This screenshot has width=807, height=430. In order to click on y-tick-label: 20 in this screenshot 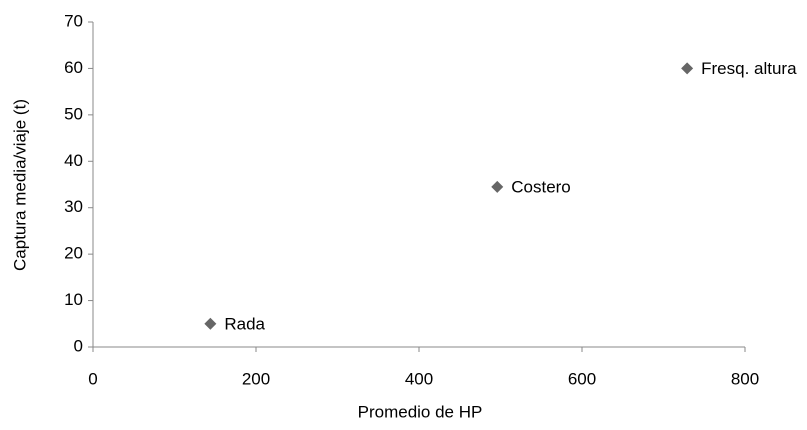, I will do `click(73, 253)`.